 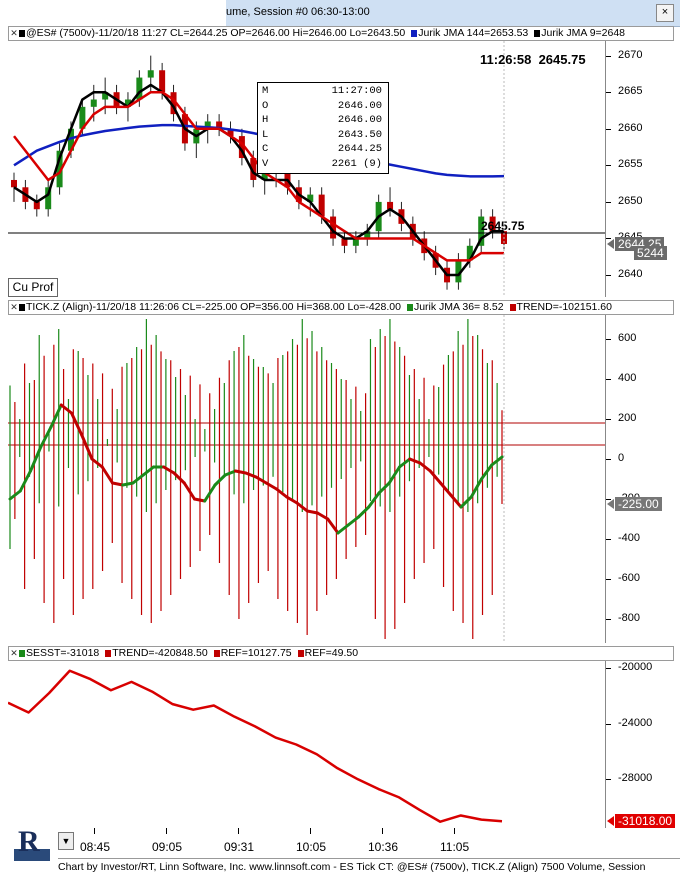 What do you see at coordinates (629, 618) in the screenshot?
I see `axis-tick-label: -800` at bounding box center [629, 618].